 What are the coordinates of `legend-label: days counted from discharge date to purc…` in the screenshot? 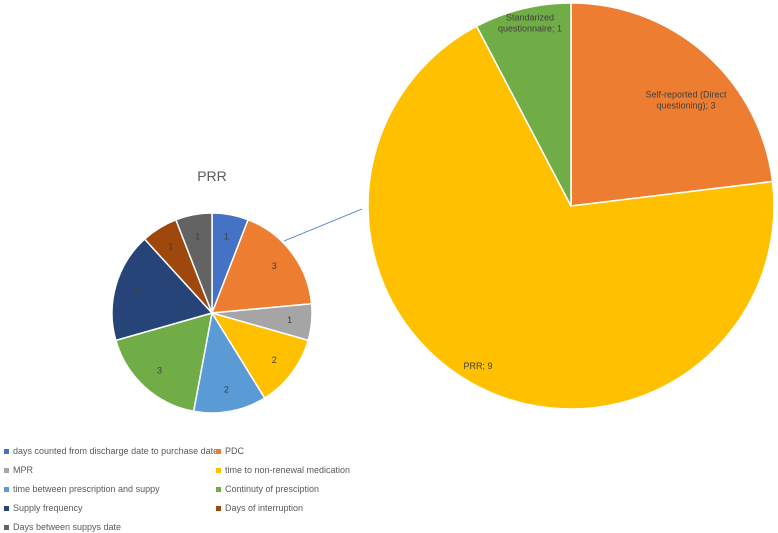 It's located at (116, 451).